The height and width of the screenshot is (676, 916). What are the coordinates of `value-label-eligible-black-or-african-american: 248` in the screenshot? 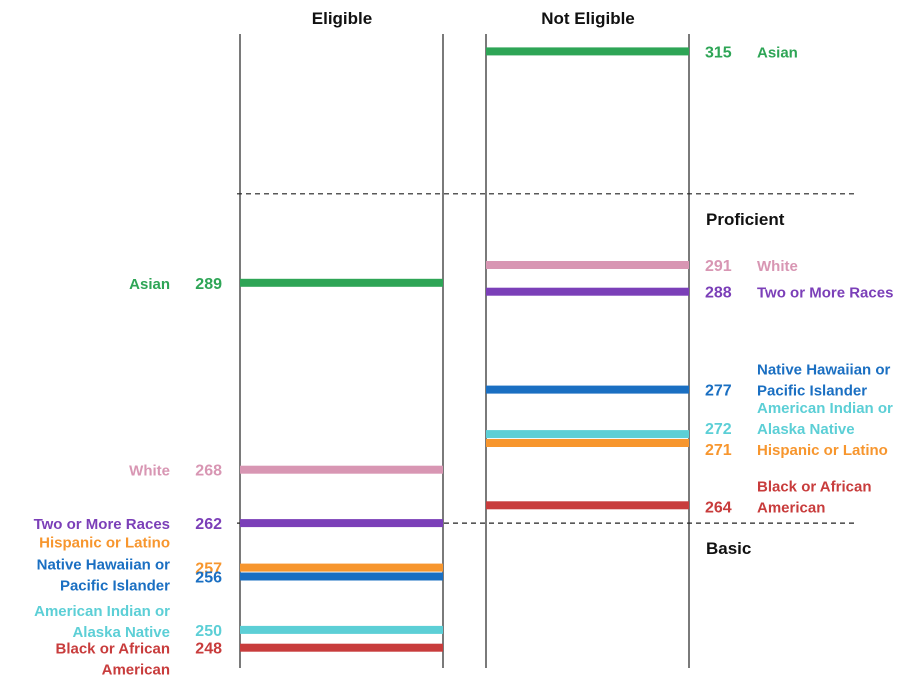 It's located at (208, 649).